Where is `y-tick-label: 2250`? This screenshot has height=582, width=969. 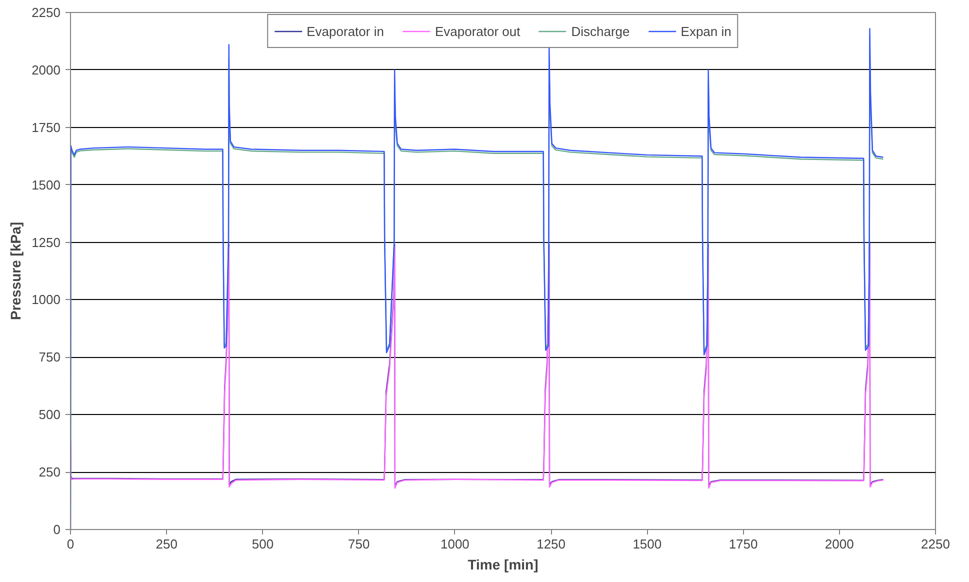 y-tick-label: 2250 is located at coordinates (46, 12).